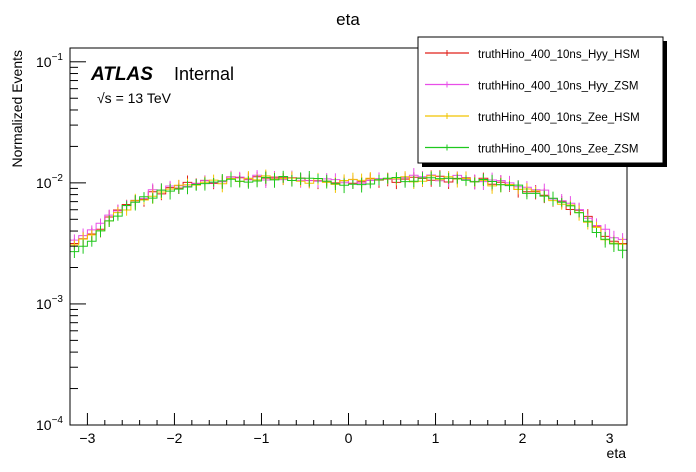 The image size is (696, 472). Describe the element at coordinates (104, 98) in the screenshot. I see `sqrt-s-symbol: √s` at that location.